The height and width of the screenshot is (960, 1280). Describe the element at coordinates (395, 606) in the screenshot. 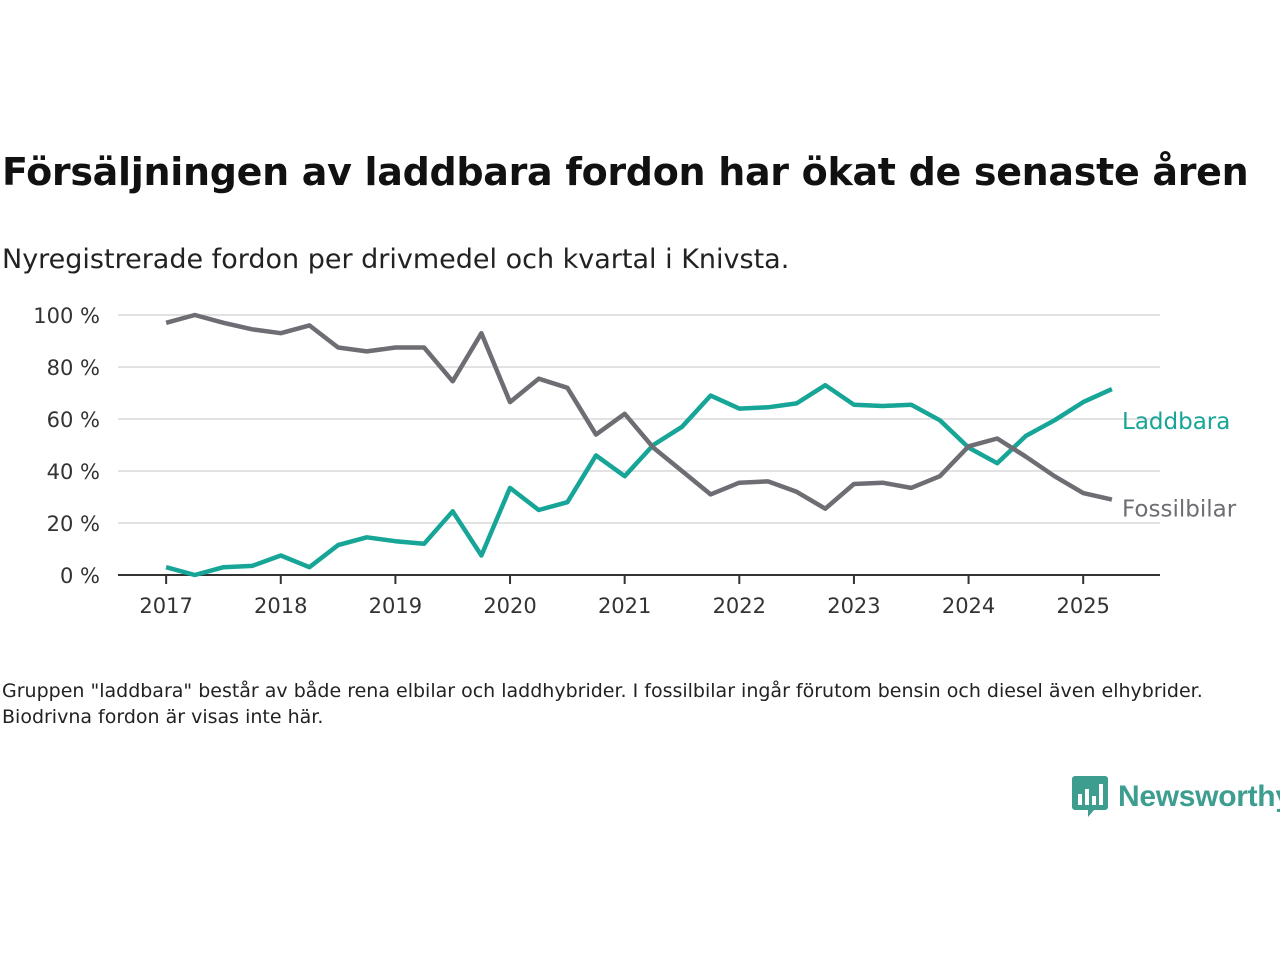

I see `x-tick-label: 2019` at that location.